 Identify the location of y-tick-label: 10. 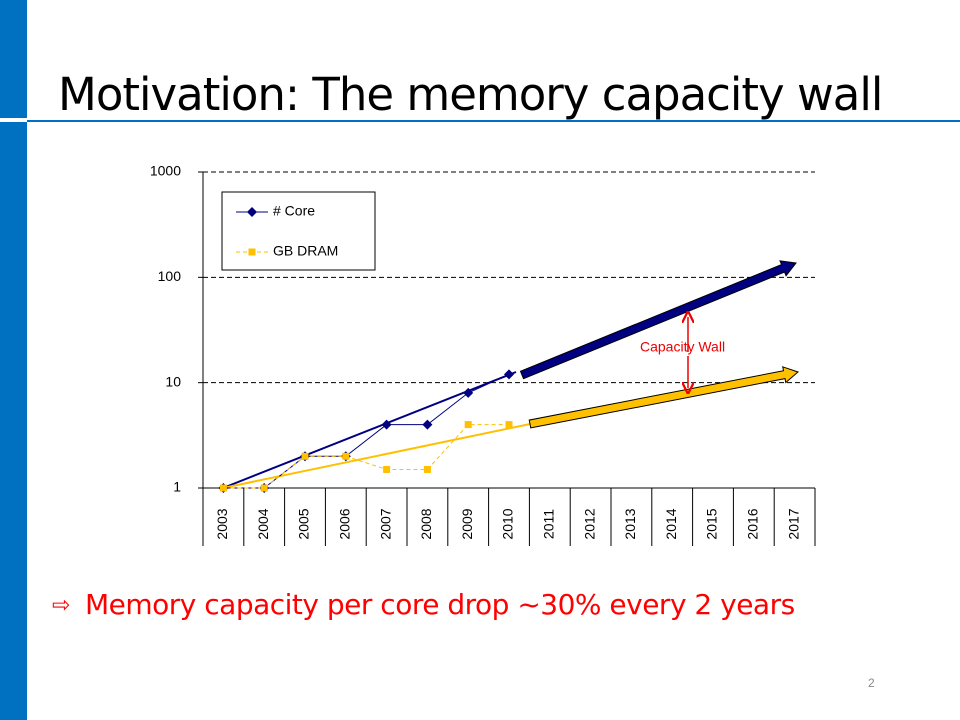
(173, 381).